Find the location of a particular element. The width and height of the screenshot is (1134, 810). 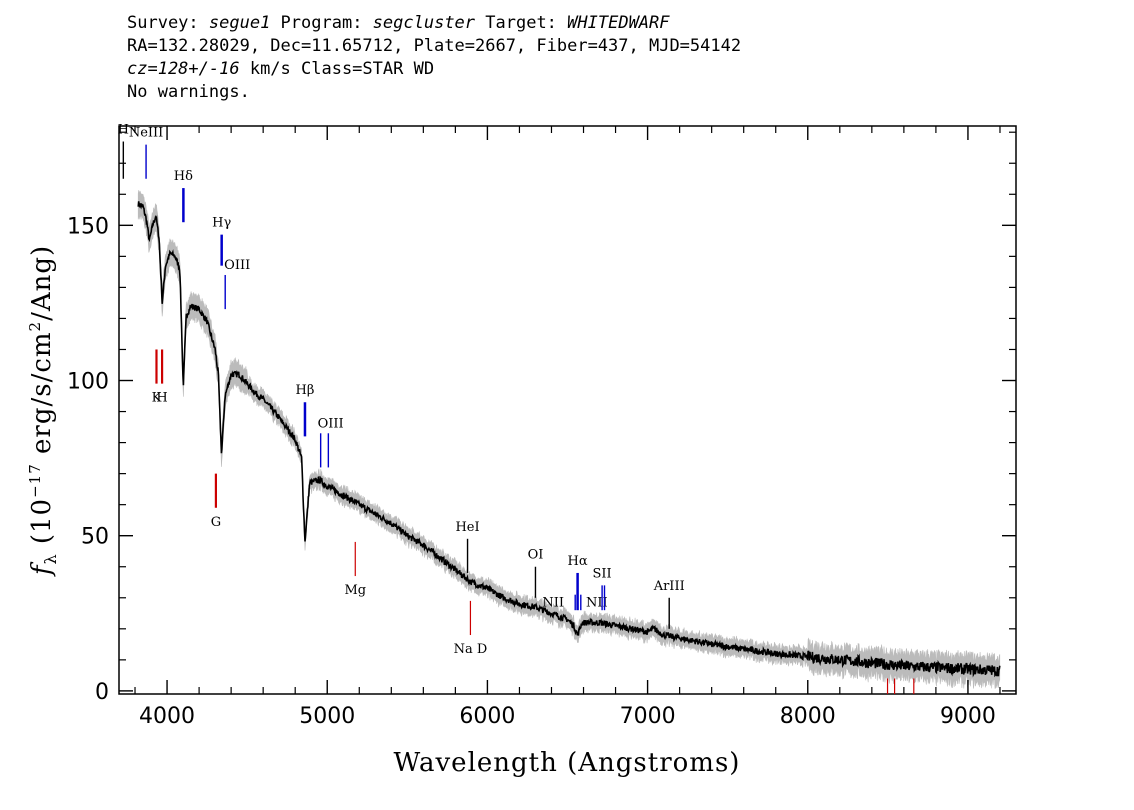

emission-line-label: OI is located at coordinates (536, 555).